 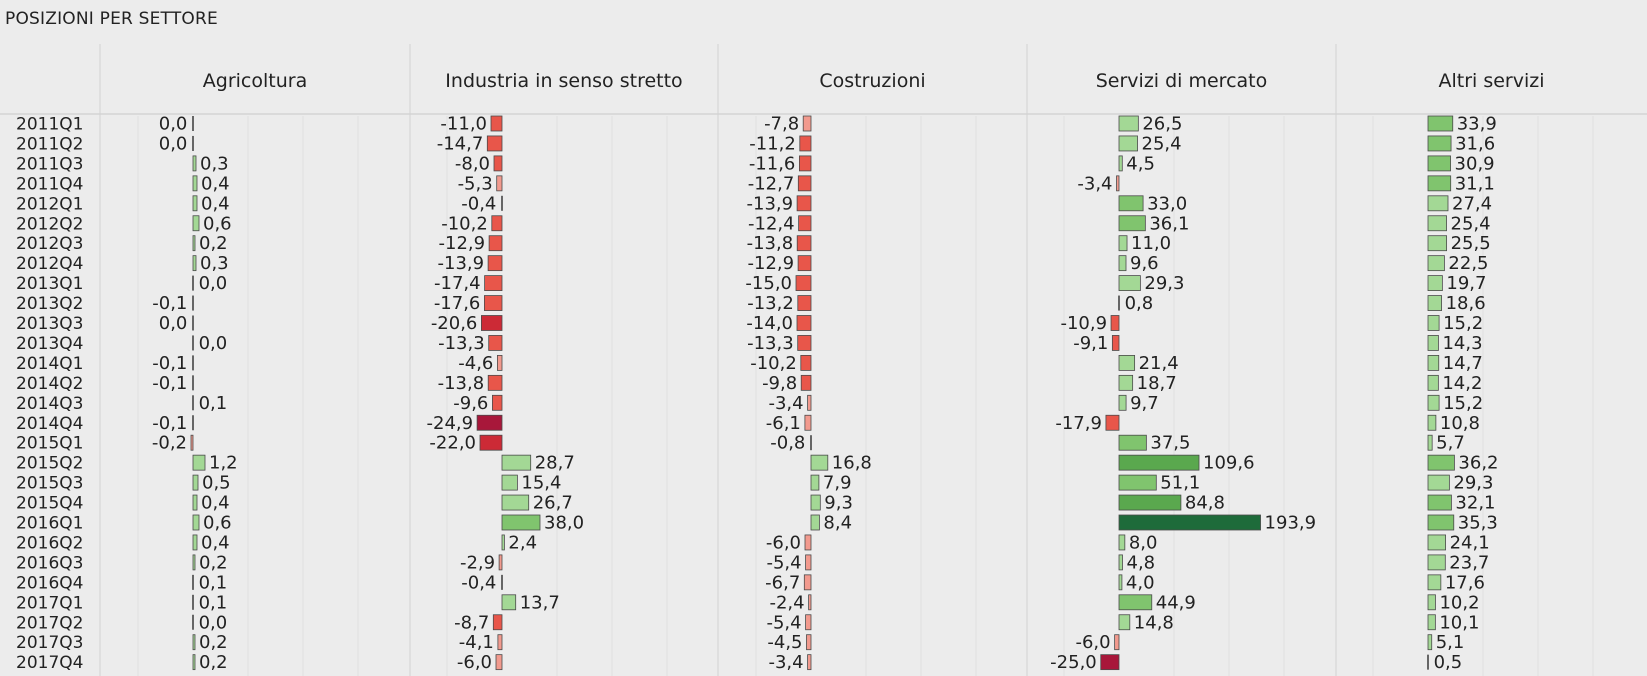 What do you see at coordinates (475, 183) in the screenshot?
I see `data-label: -5,3` at bounding box center [475, 183].